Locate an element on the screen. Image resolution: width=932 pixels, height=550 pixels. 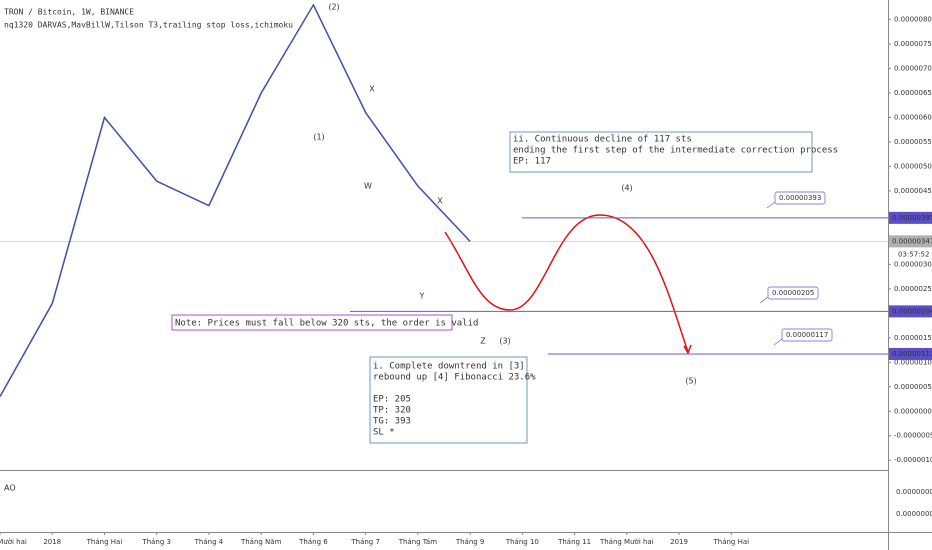
x-tick-label: Tháng 9 is located at coordinates (470, 542).